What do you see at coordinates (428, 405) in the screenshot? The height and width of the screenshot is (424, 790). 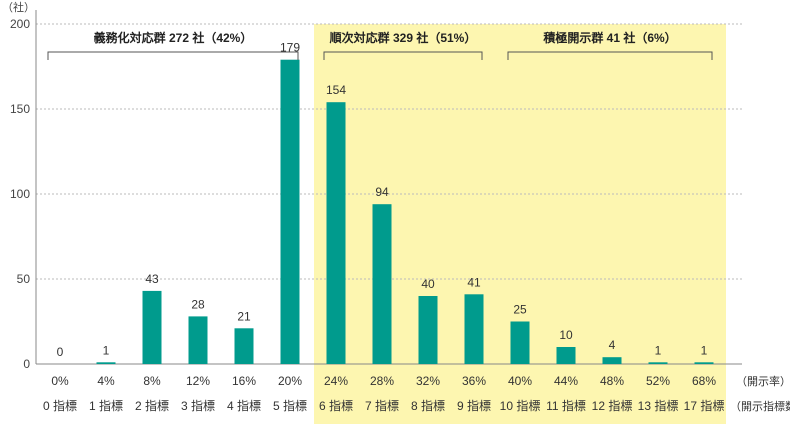 I see `x-count-label-8: 8 指標` at bounding box center [428, 405].